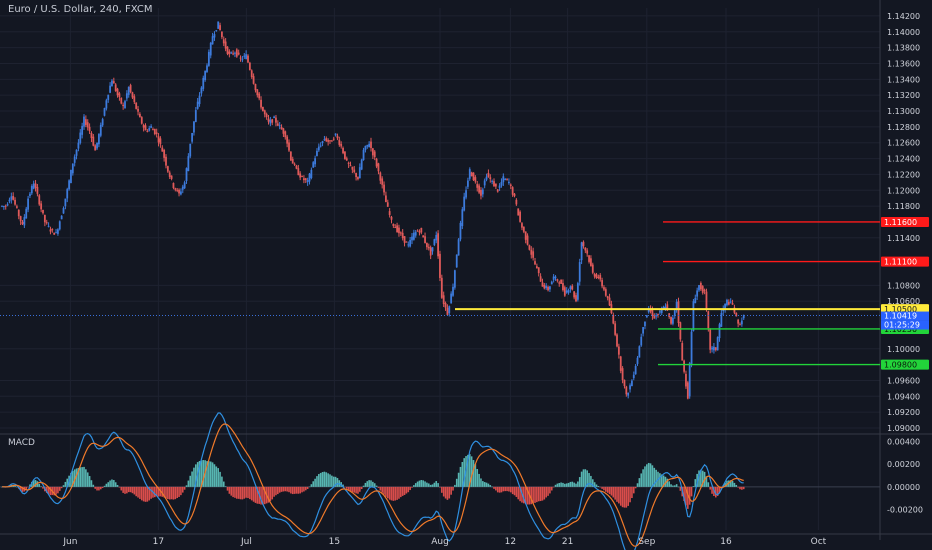 This screenshot has height=550, width=932. Describe the element at coordinates (905, 316) in the screenshot. I see `current-price-box` at that location.